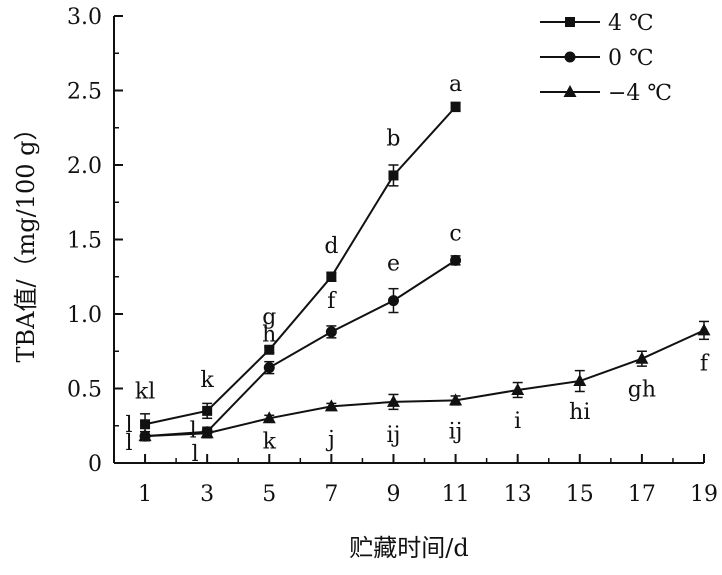 The height and width of the screenshot is (575, 722). Describe the element at coordinates (84, 92) in the screenshot. I see `y-tick-label: 2.5` at that location.